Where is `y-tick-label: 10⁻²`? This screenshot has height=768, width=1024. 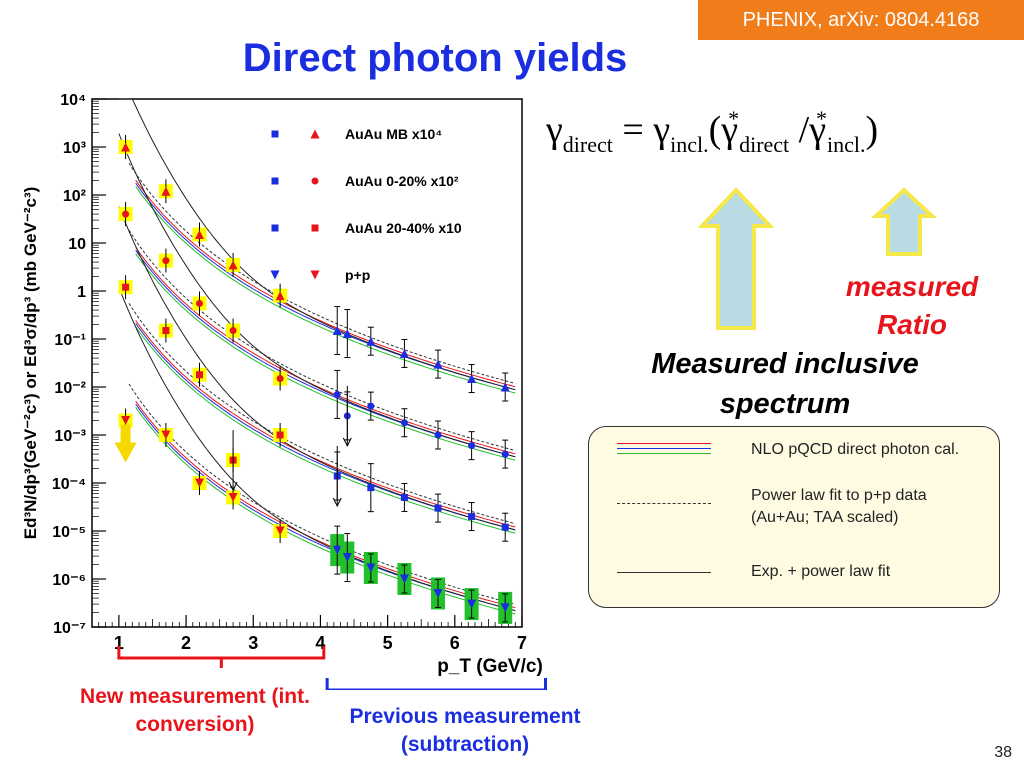 y-tick-label: 10⁻² is located at coordinates (70, 388).